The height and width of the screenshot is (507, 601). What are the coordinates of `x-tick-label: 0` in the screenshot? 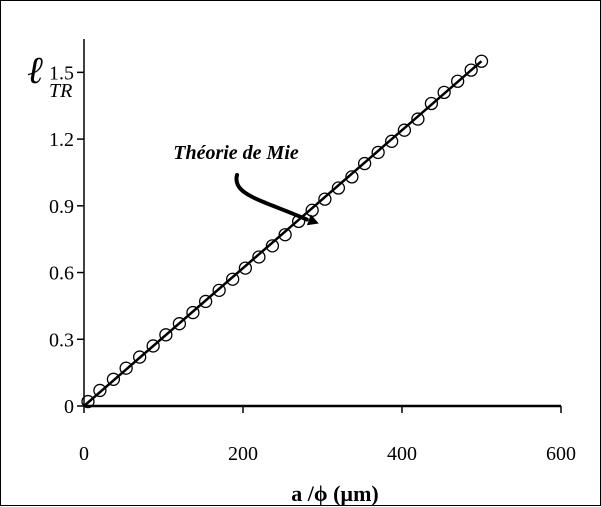 It's located at (84, 454).